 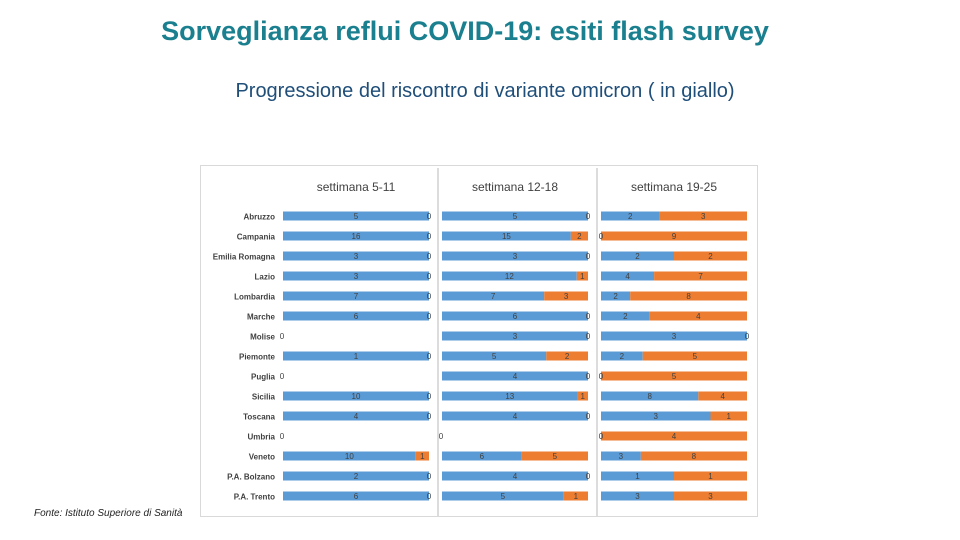 What do you see at coordinates (262, 337) in the screenshot?
I see `category-label: Molise` at bounding box center [262, 337].